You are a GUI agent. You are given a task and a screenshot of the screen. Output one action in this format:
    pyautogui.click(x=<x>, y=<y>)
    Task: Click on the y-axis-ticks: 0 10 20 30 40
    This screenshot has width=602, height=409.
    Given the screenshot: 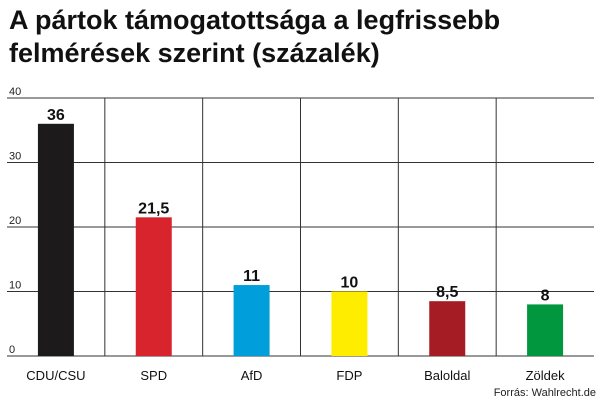 What is the action you would take?
    pyautogui.click(x=15, y=221)
    